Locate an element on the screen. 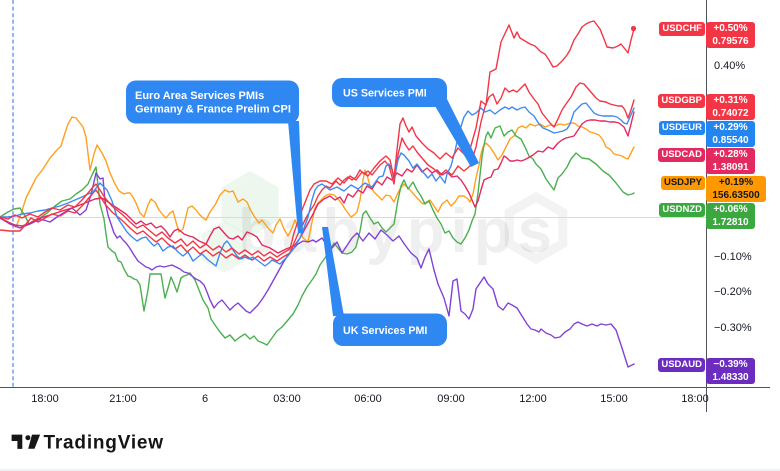  svg-text: TradingView is located at coordinates (104, 443).